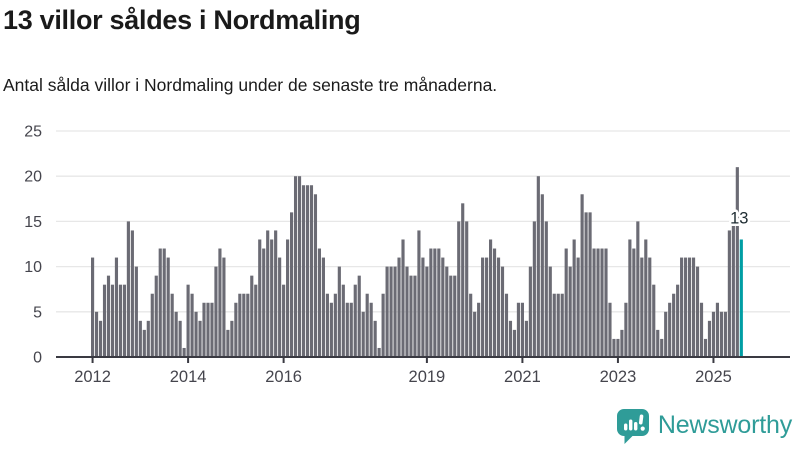 The image size is (800, 450). Describe the element at coordinates (522, 377) in the screenshot. I see `x-tick-label: 2021` at that location.